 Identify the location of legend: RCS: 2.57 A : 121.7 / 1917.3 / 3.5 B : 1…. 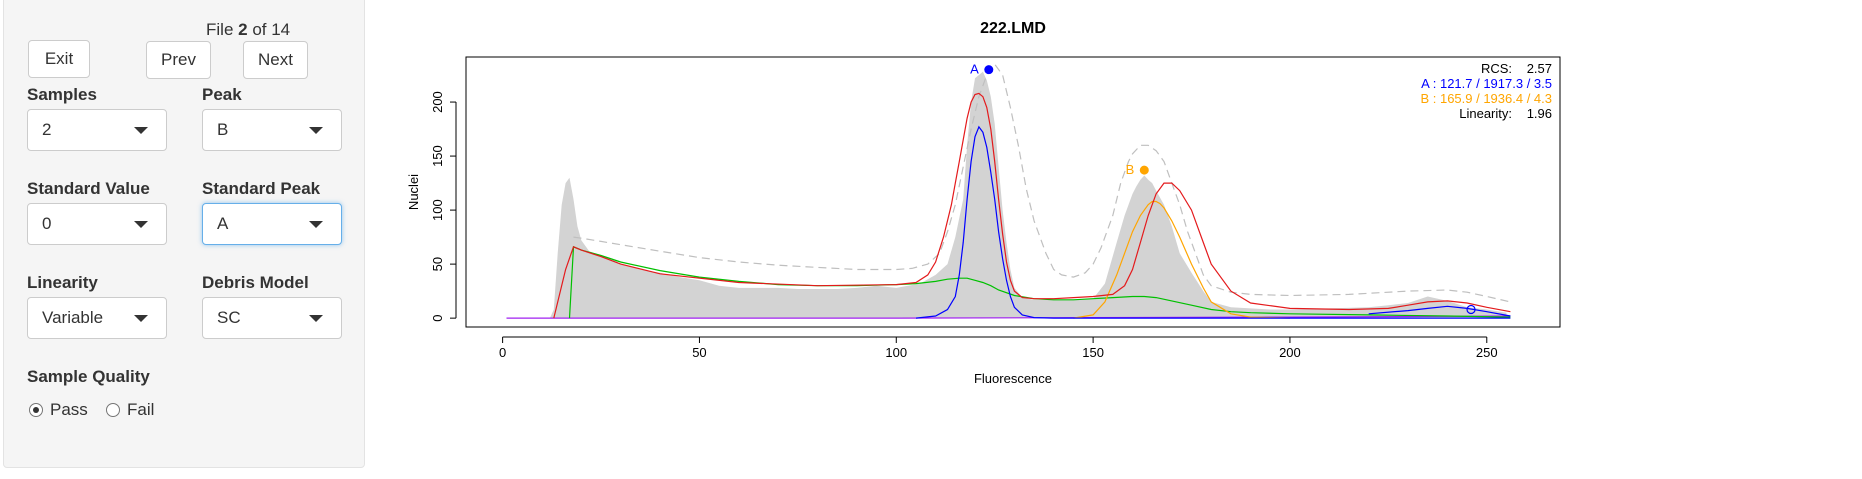
(1486, 91).